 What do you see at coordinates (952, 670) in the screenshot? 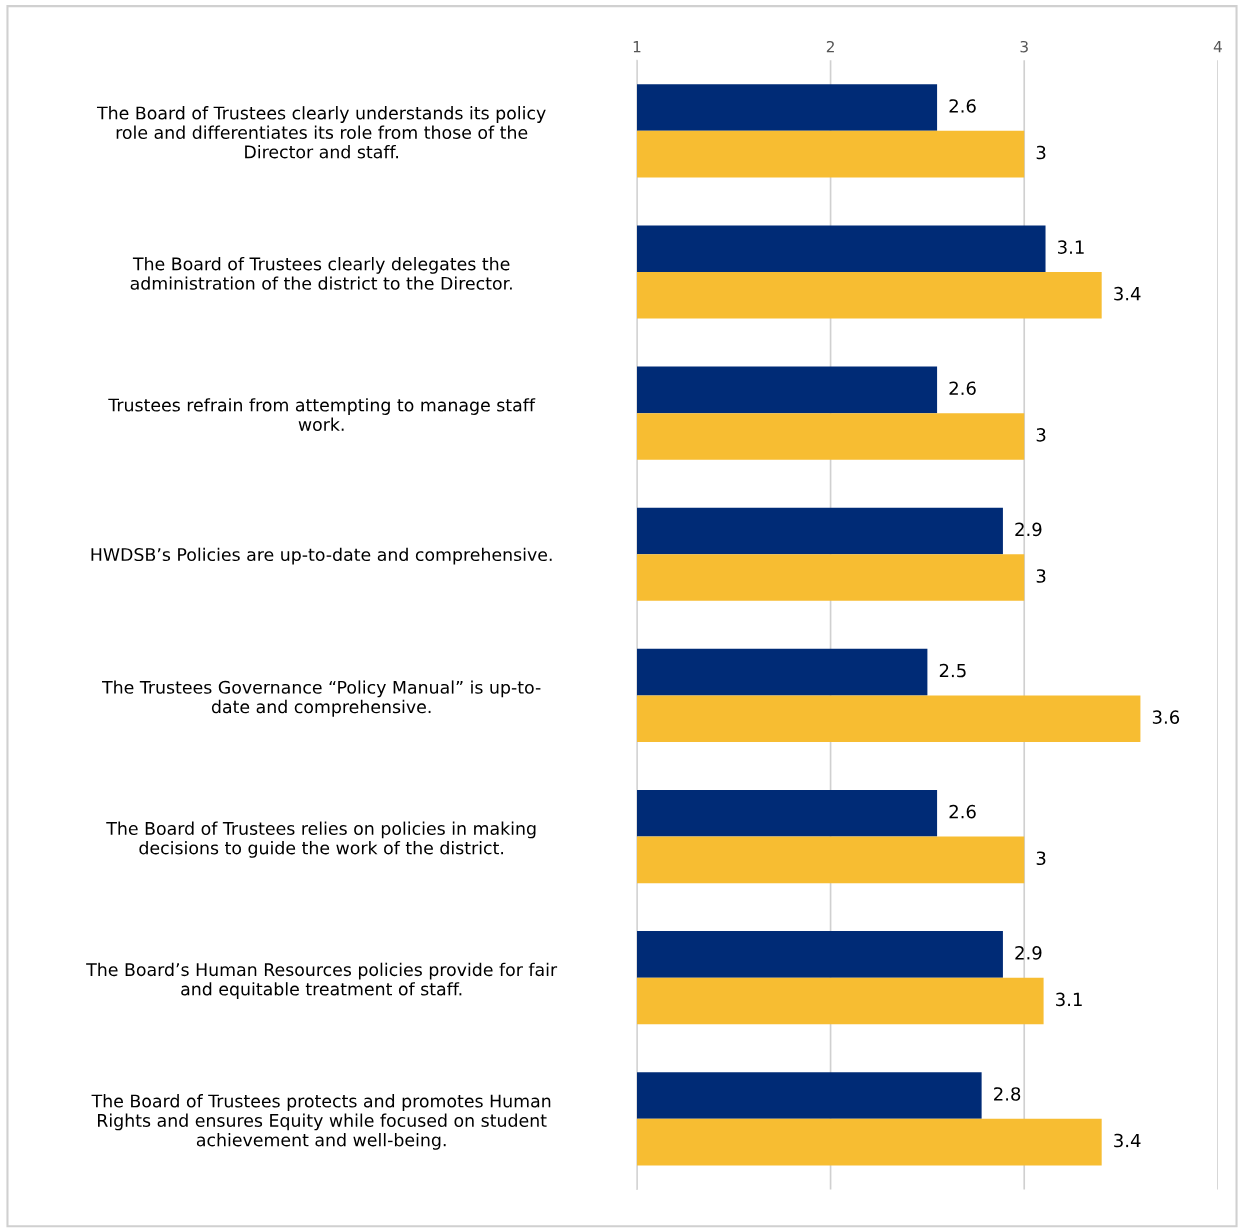
I see `data-label: 2.5` at bounding box center [952, 670].